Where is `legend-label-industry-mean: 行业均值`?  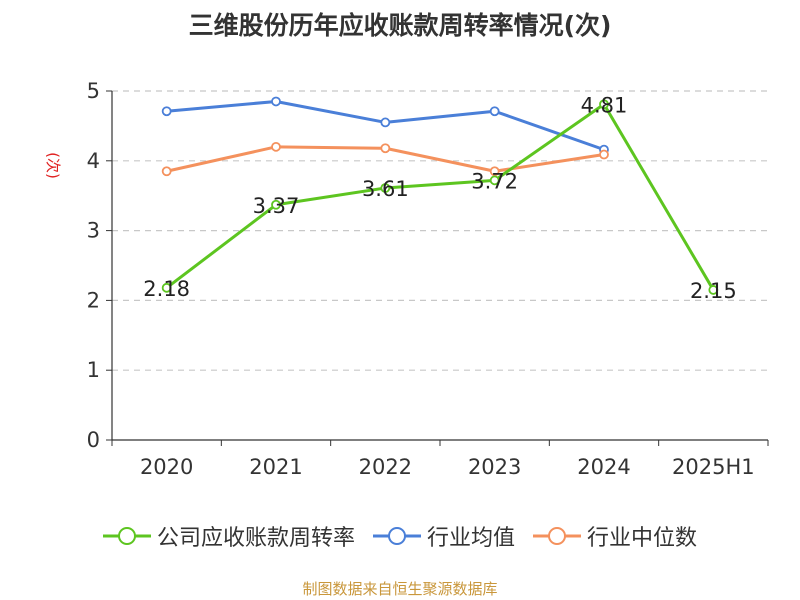
legend-label-industry-mean: 行业均值 is located at coordinates (470, 538).